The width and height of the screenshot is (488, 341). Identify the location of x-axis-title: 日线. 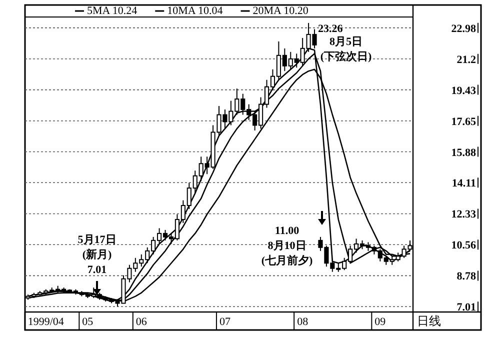
(429, 321).